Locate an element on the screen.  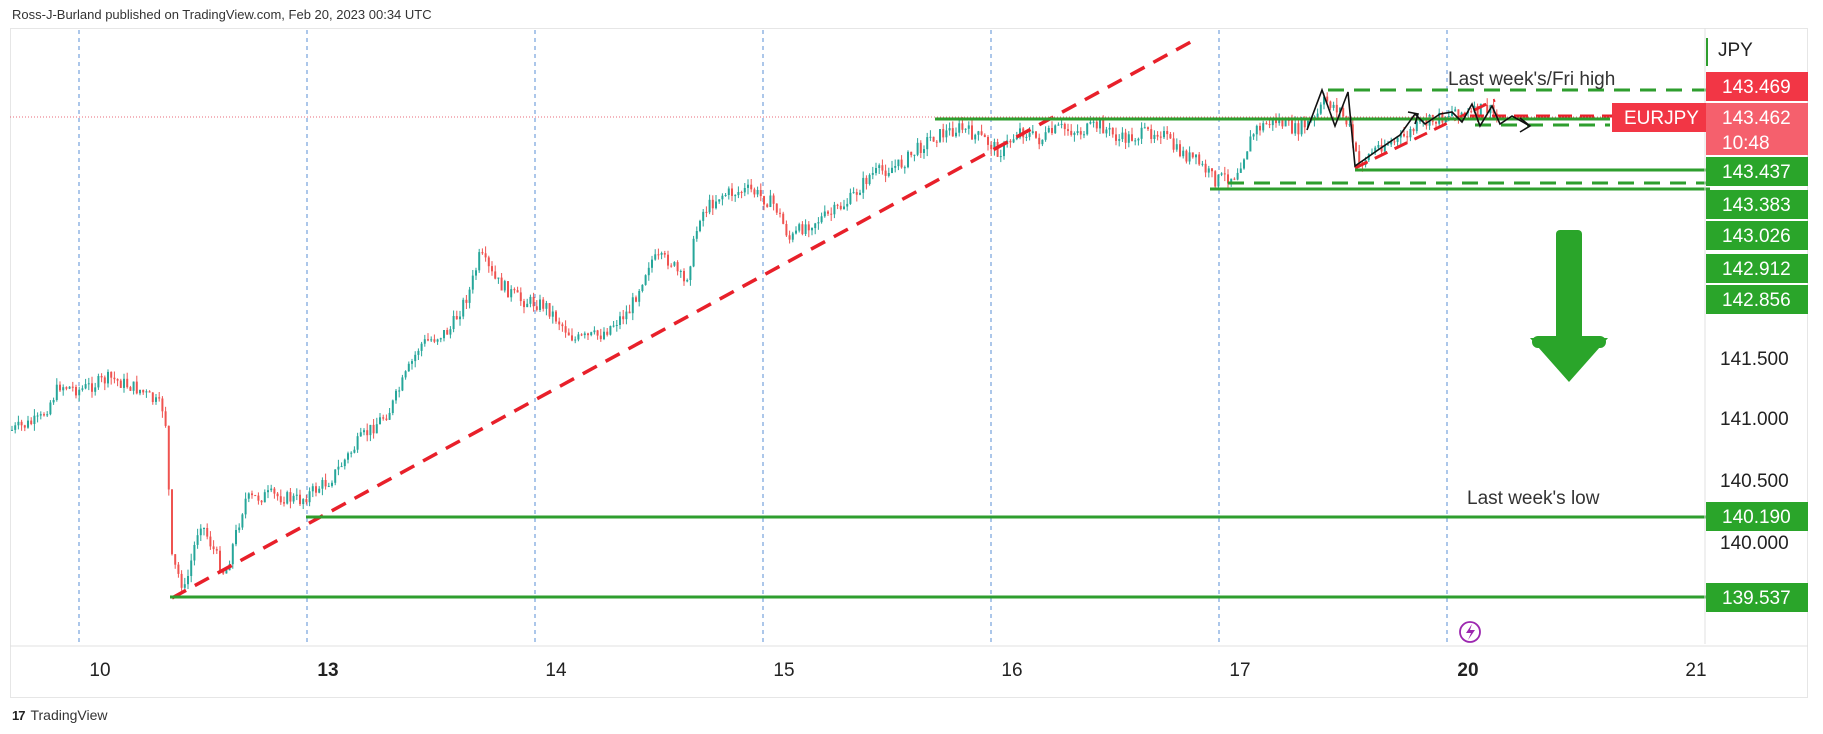
symbol-tag-bg is located at coordinates (1659, 117).